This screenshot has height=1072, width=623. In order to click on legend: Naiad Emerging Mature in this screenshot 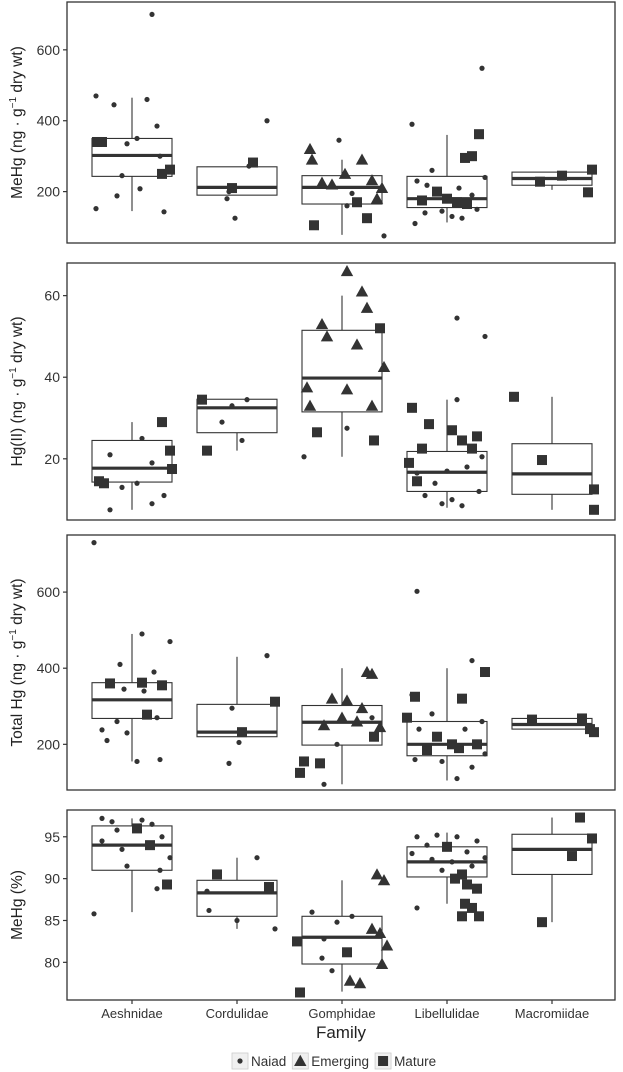, I will do `click(333, 1061)`.